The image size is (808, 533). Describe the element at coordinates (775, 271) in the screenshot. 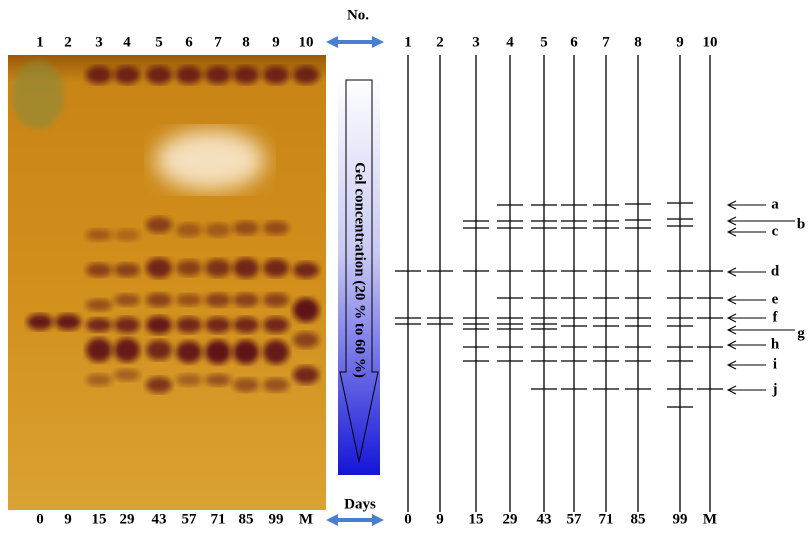

I see `band-label: d` at that location.